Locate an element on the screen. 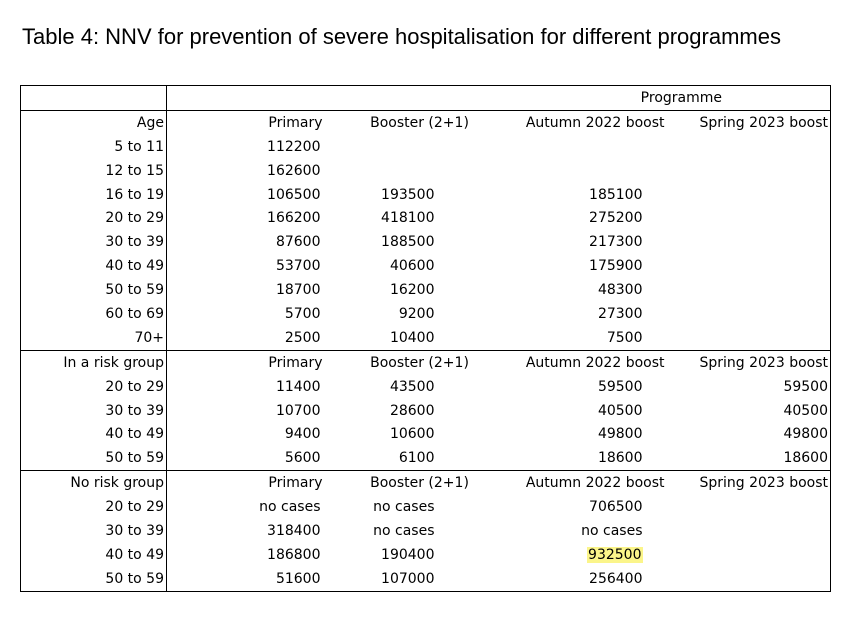 The image size is (862, 621). value-cell-autumn-2022: 185100 is located at coordinates (616, 194).